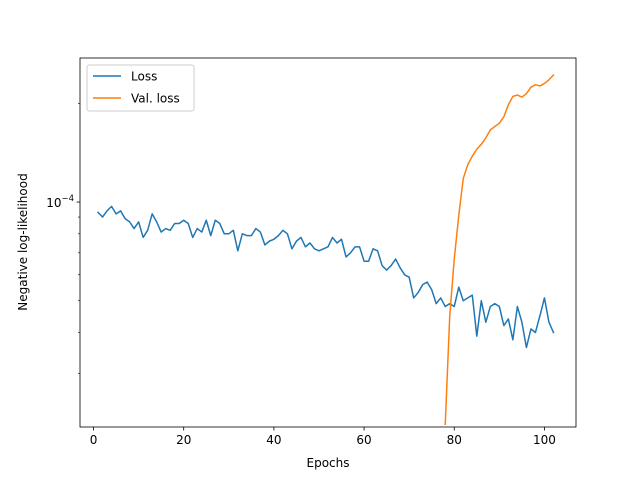  Describe the element at coordinates (323, 437) in the screenshot. I see `x-axis: 0 20 40 60 80 100` at that location.